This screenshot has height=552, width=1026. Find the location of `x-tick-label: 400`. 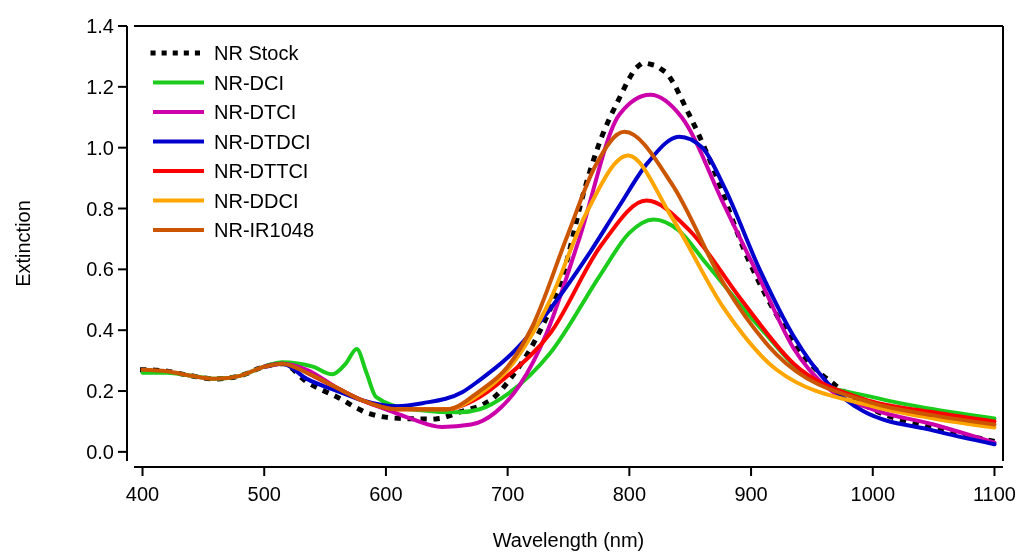

x-tick-label: 400 is located at coordinates (142, 494).